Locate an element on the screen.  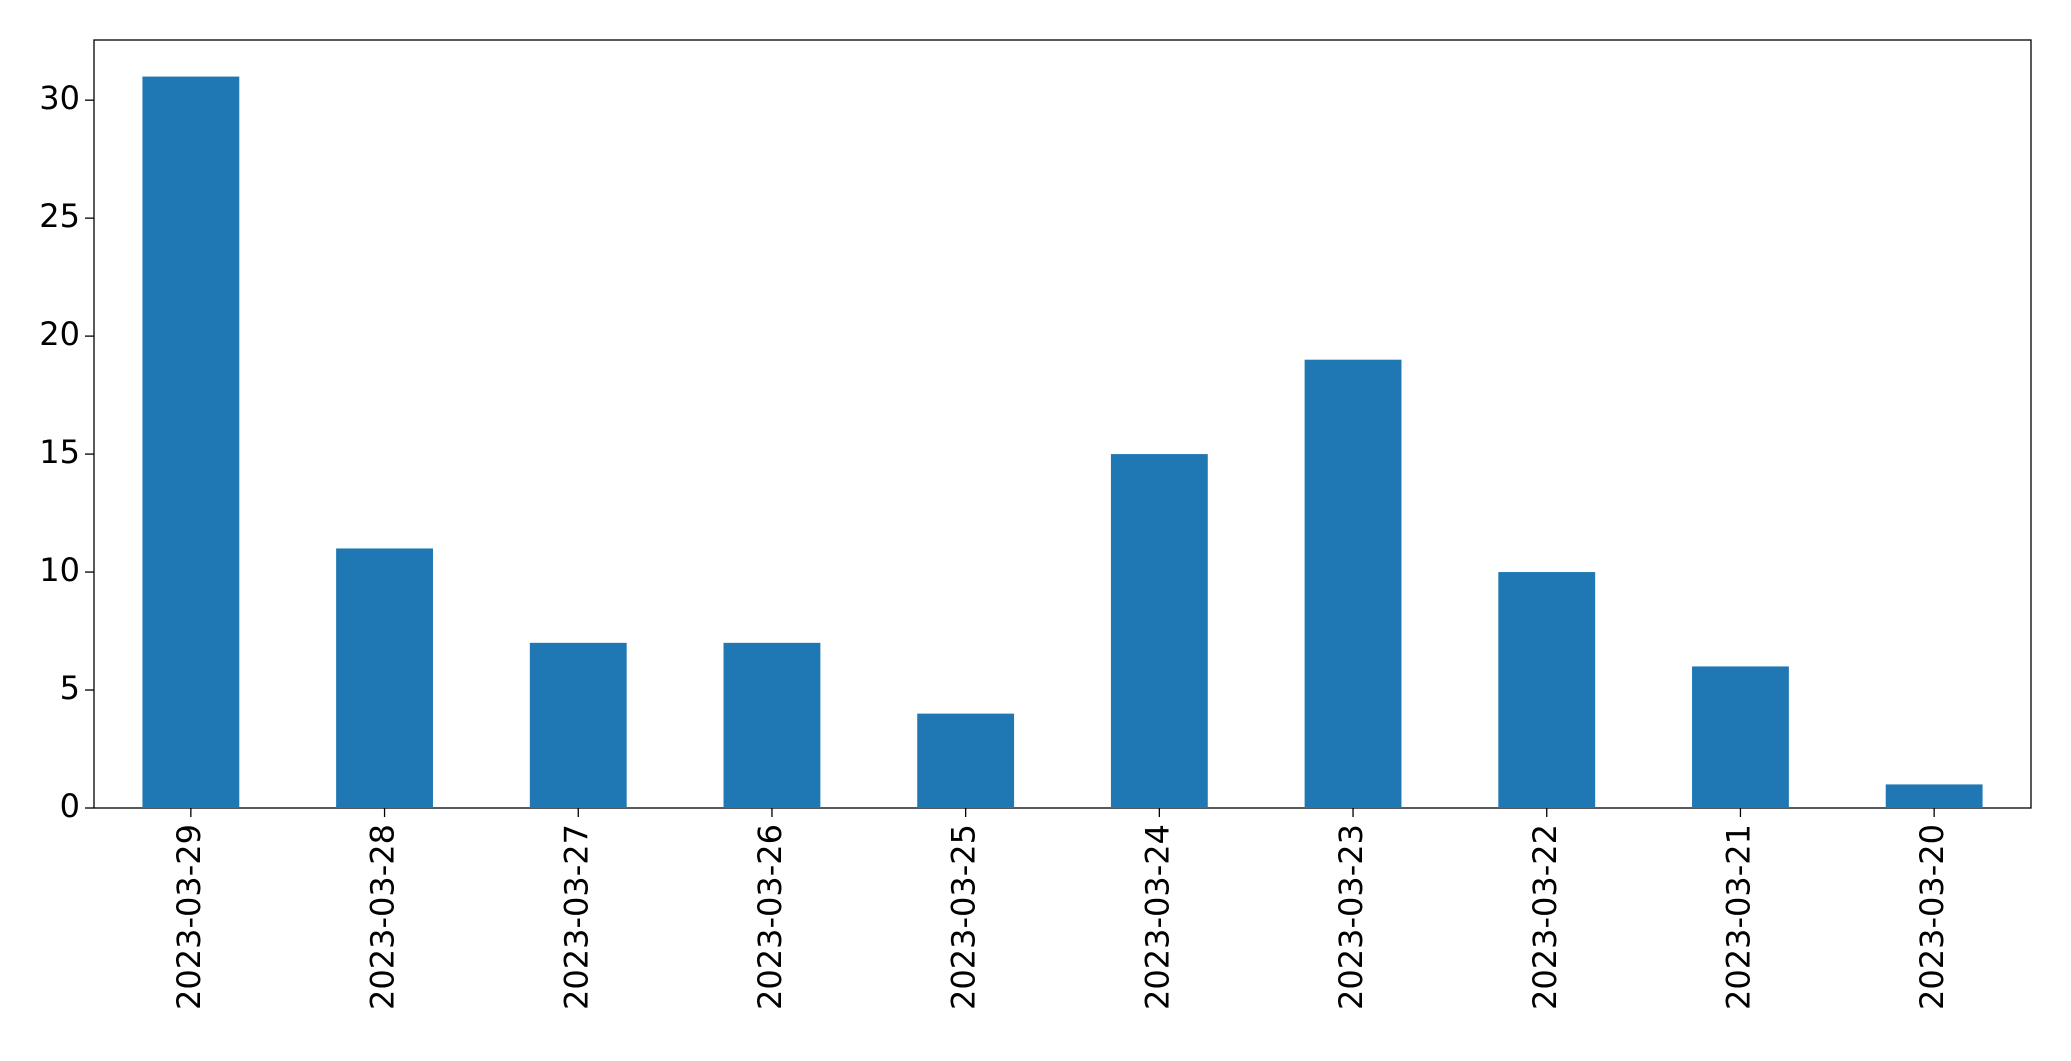
y-tick-label: 25 is located at coordinates (59, 216).